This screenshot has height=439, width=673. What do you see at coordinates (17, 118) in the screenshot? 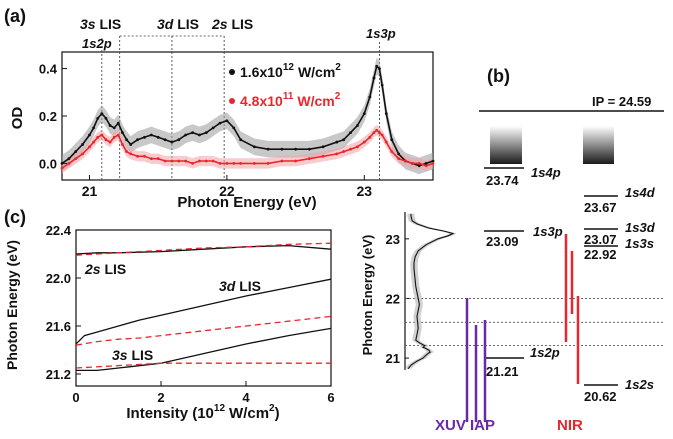
I see `plot-a-ylabel: OD` at bounding box center [17, 118].